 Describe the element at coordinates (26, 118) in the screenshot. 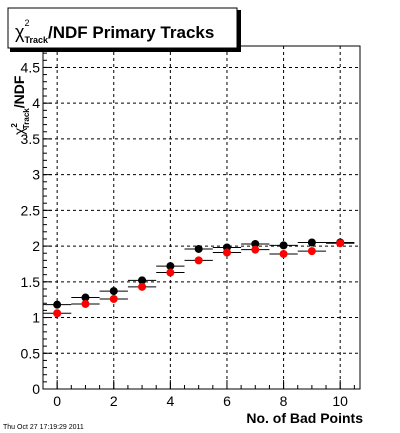

I see `y-axis-title-subscript: Track` at that location.